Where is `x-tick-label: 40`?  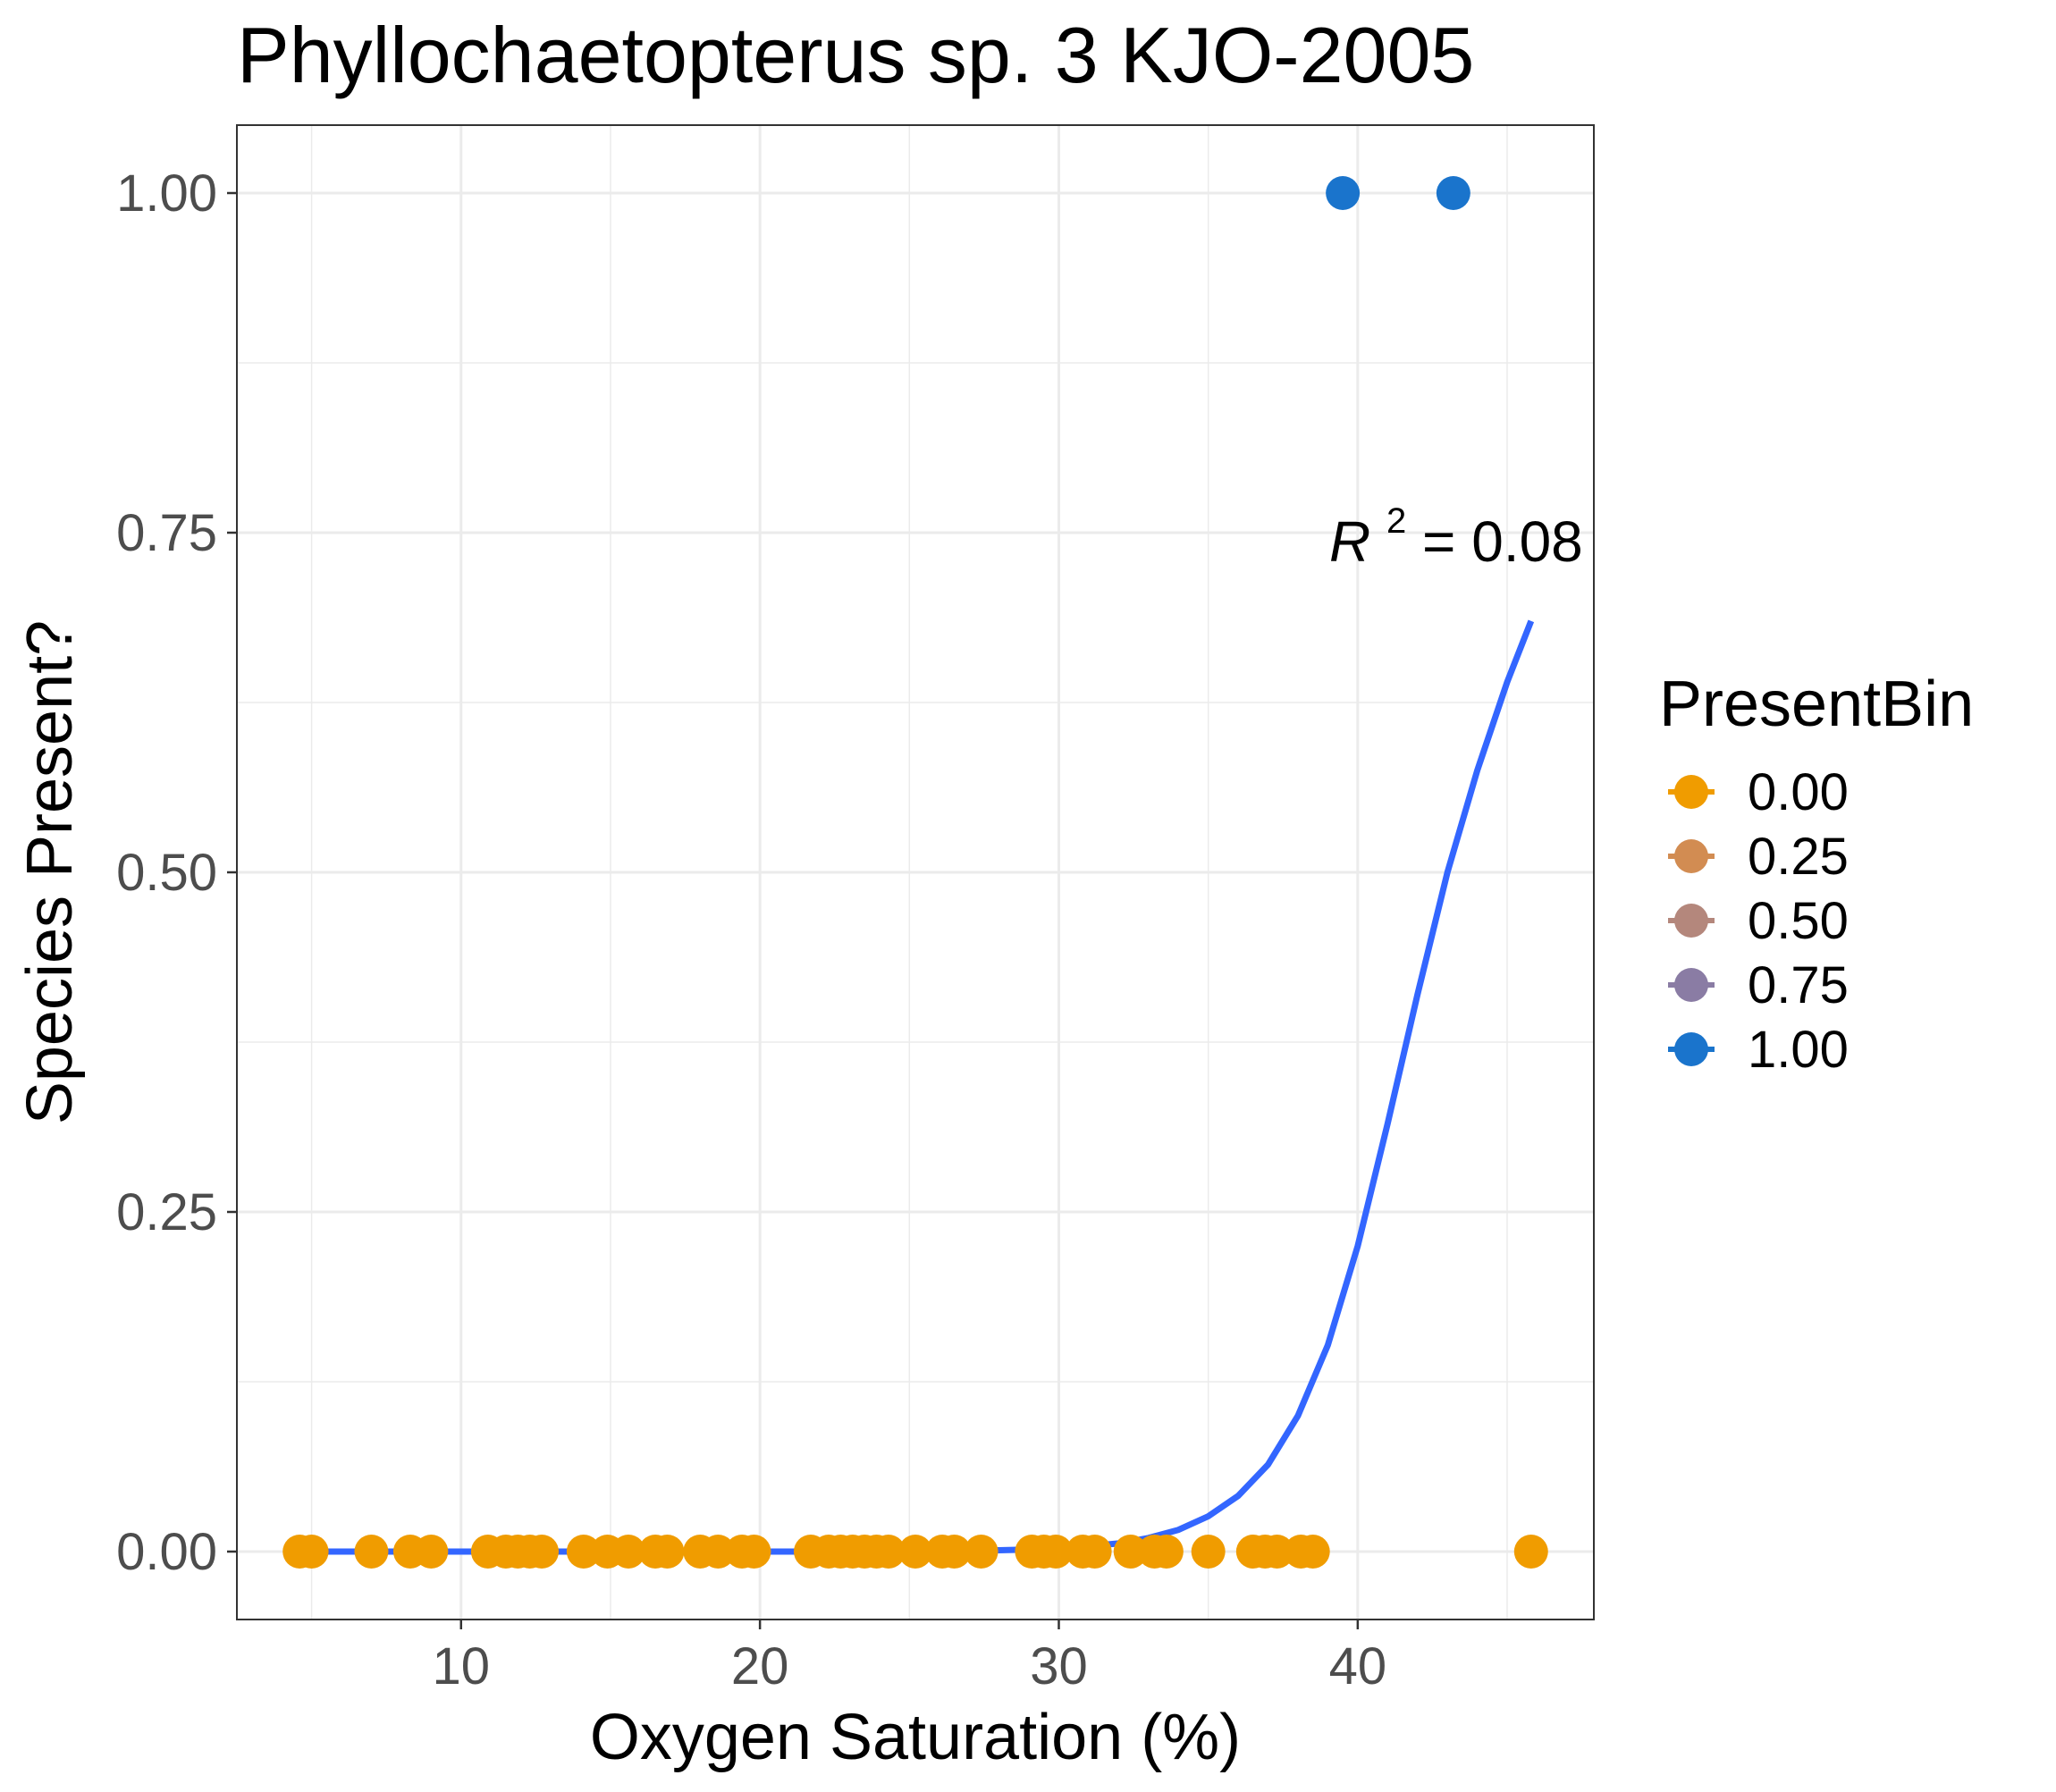
x-tick-label: 40 is located at coordinates (1358, 1666).